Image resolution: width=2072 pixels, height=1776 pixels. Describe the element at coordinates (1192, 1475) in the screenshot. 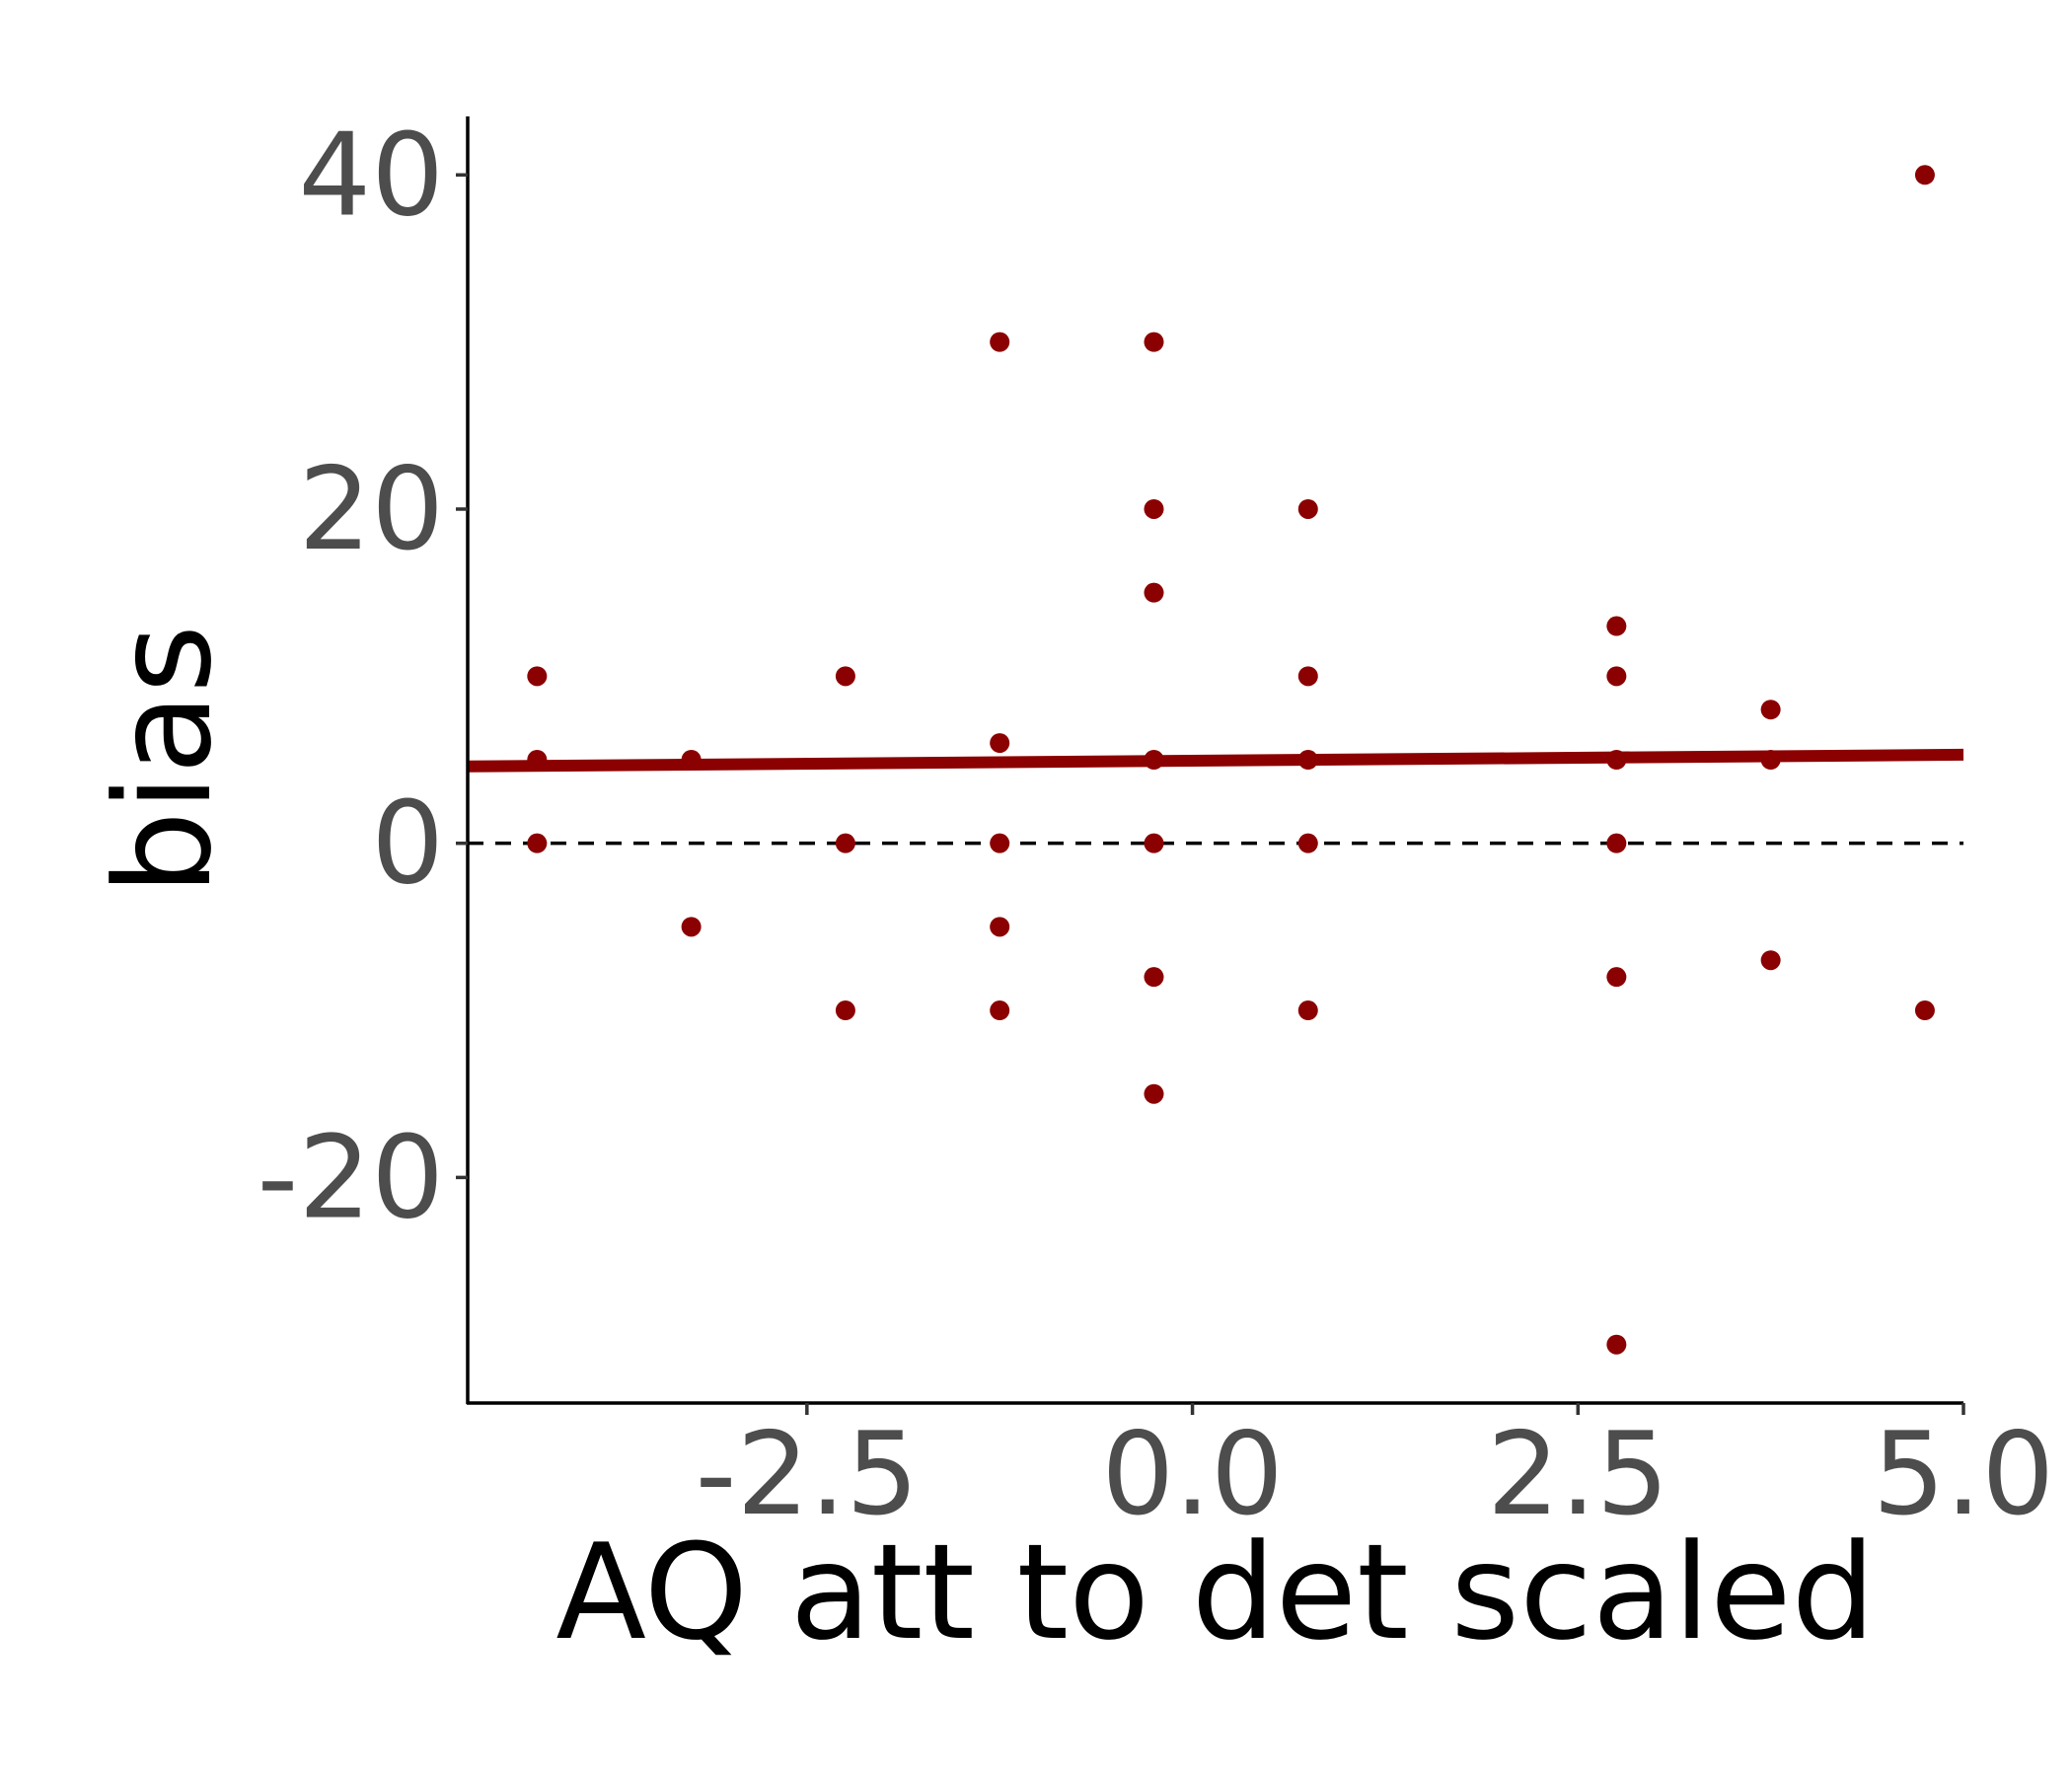

I see `x-tick-label-0.0: 0.0` at that location.